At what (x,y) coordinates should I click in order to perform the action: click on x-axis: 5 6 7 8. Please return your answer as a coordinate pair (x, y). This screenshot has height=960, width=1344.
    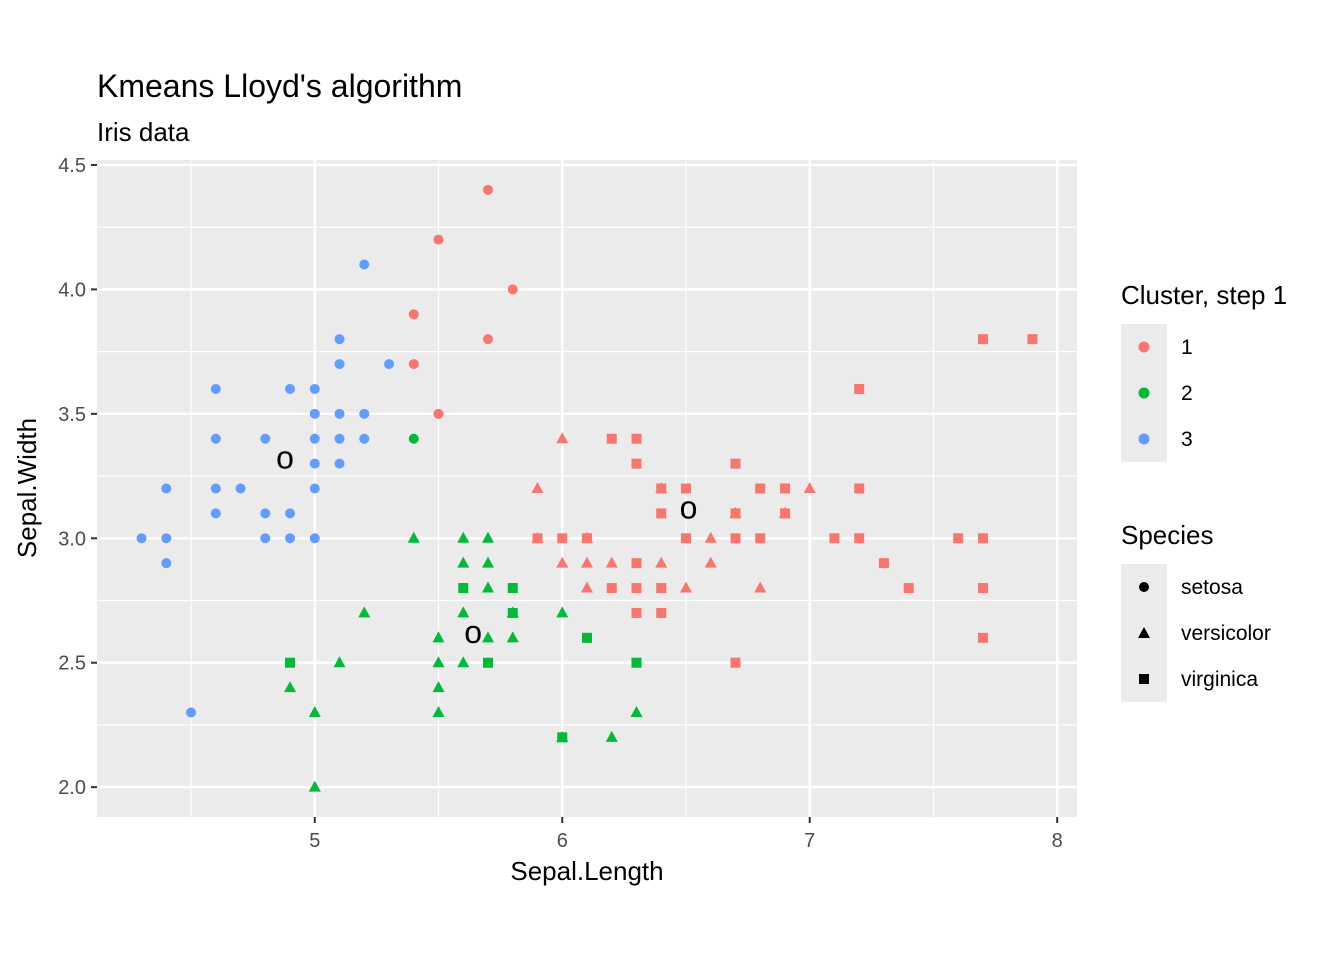
    Looking at the image, I should click on (686, 834).